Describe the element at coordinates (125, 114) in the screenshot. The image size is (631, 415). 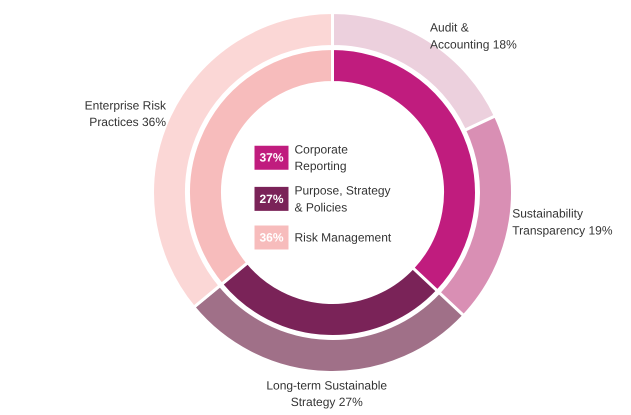
I see `category-label: Enterprise Risk Practices 36%` at that location.